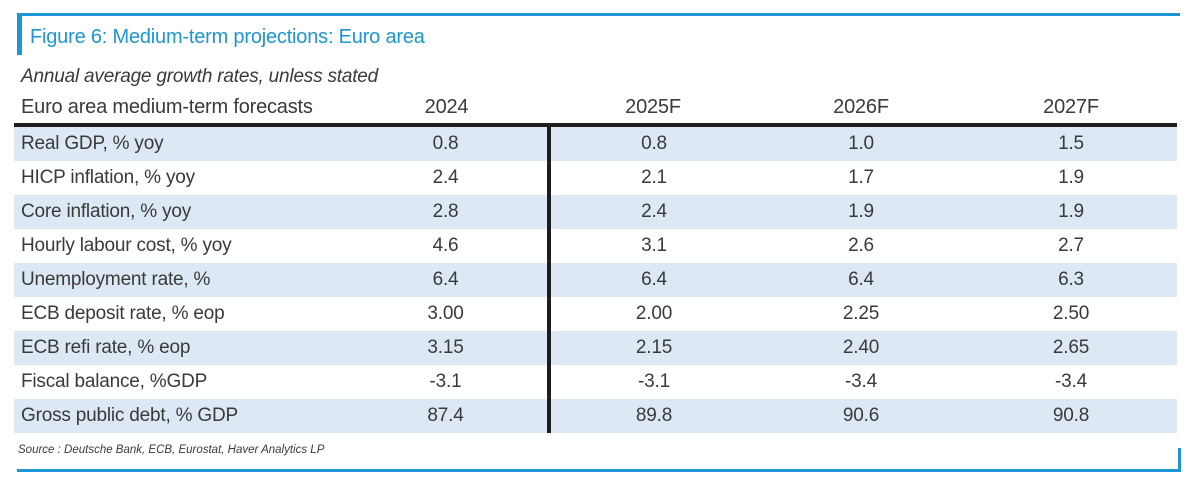  I want to click on row-value: 3.1, so click(652, 246).